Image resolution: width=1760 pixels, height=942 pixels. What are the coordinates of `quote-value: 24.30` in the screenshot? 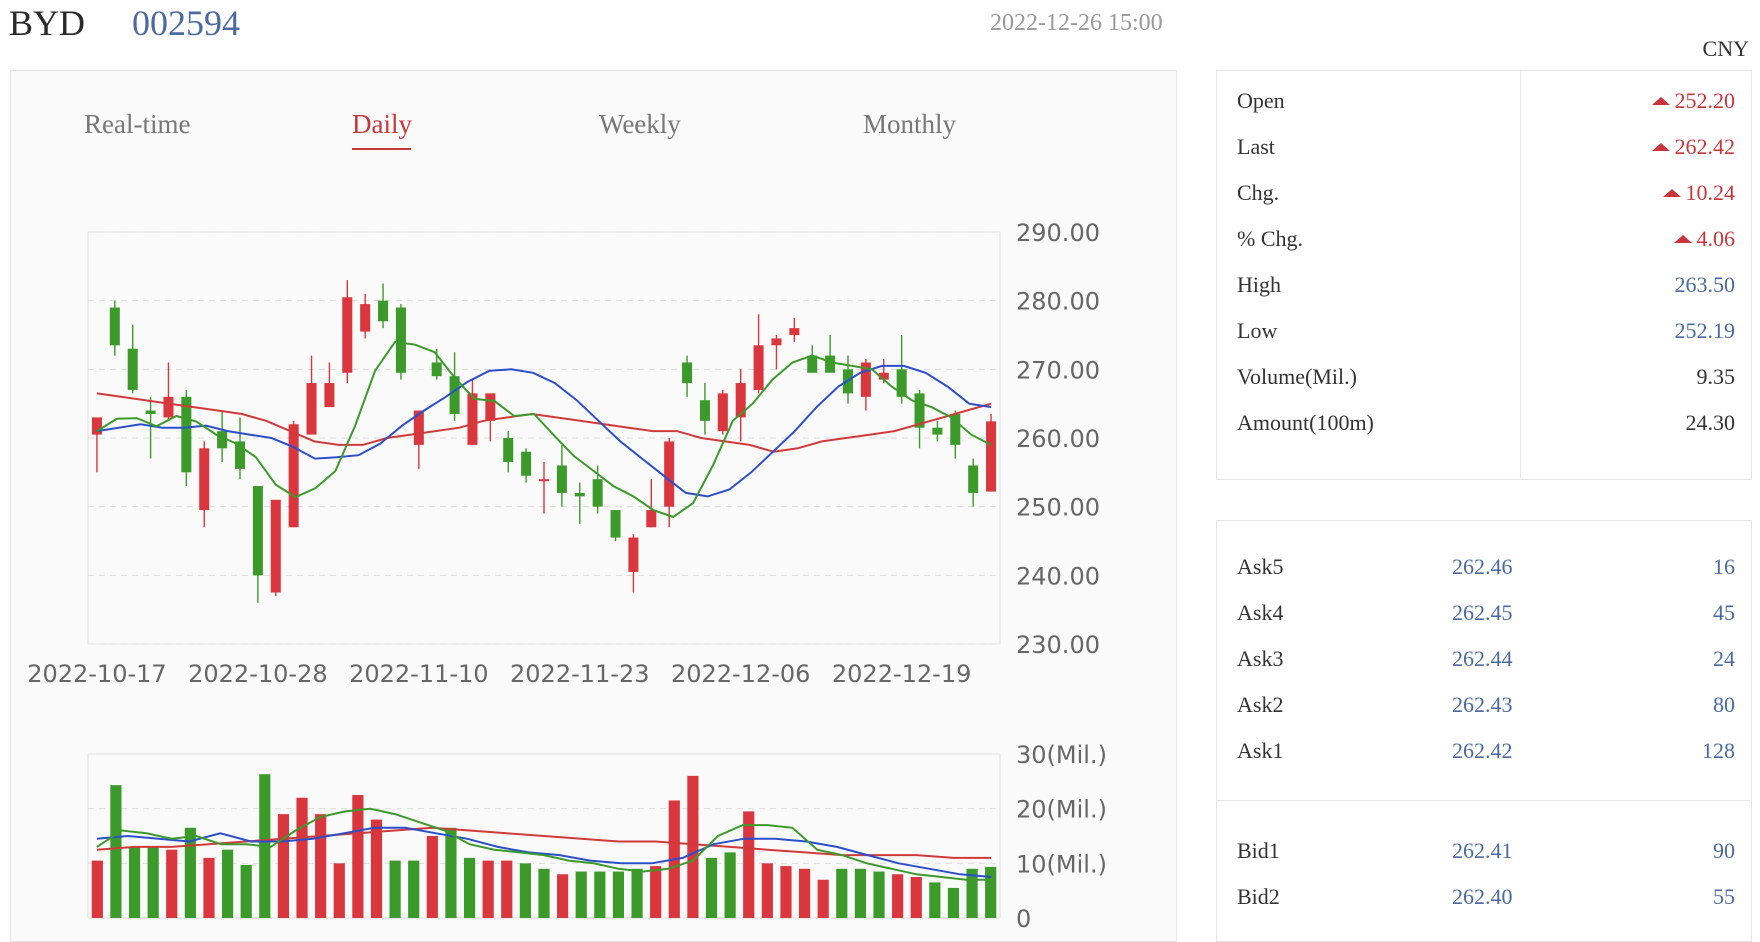 It's located at (1710, 422).